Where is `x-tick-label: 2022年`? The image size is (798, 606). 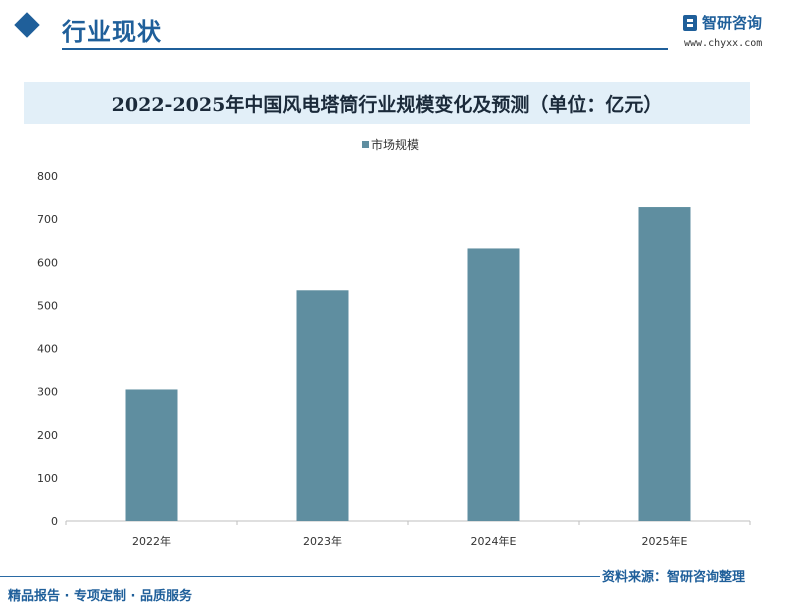 x-tick-label: 2022年 is located at coordinates (151, 541).